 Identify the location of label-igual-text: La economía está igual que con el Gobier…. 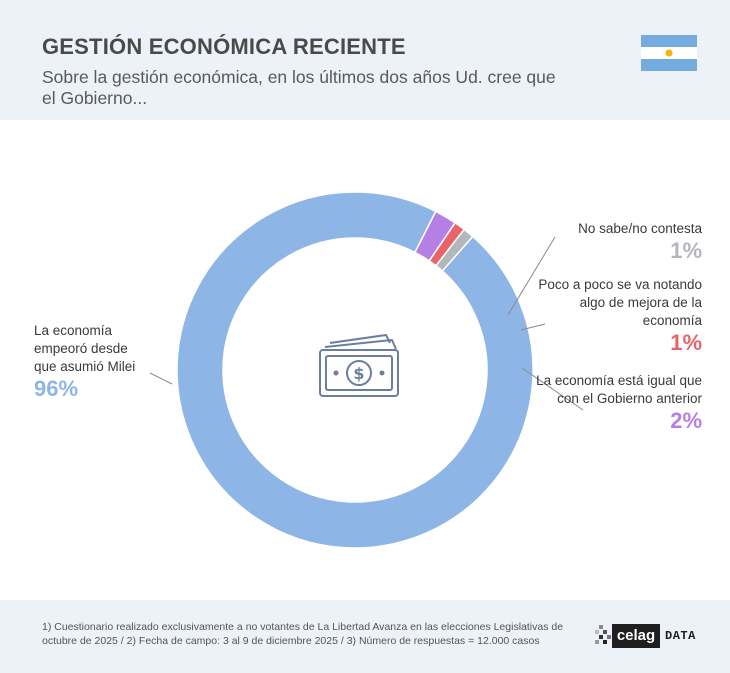
(619, 389).